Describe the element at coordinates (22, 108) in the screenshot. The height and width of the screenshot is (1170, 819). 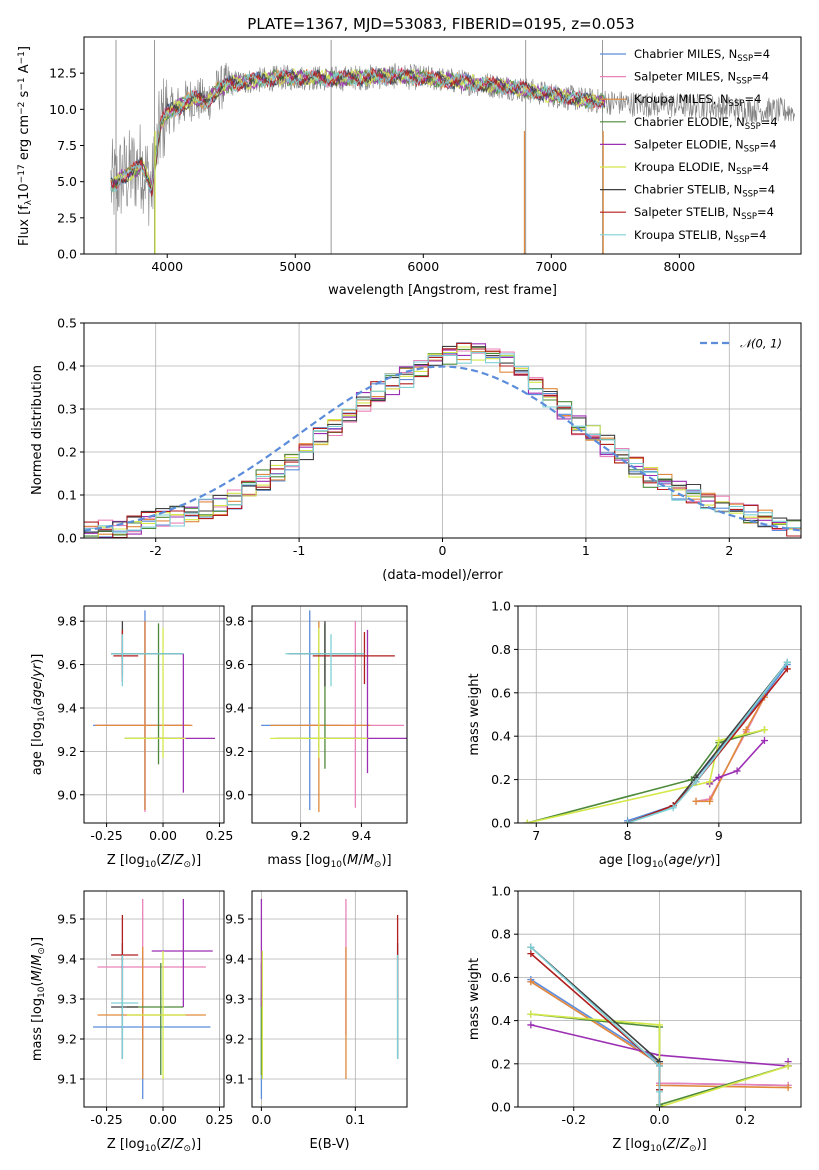
I see `y-axis-label-part: −2` at that location.